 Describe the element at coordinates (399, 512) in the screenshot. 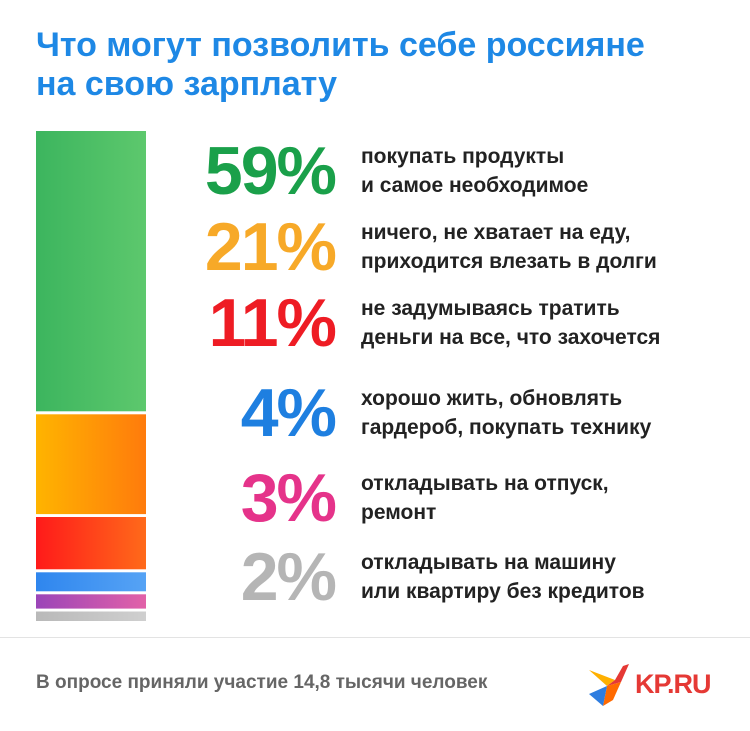

I see `category-label-line-2: ремонт` at that location.